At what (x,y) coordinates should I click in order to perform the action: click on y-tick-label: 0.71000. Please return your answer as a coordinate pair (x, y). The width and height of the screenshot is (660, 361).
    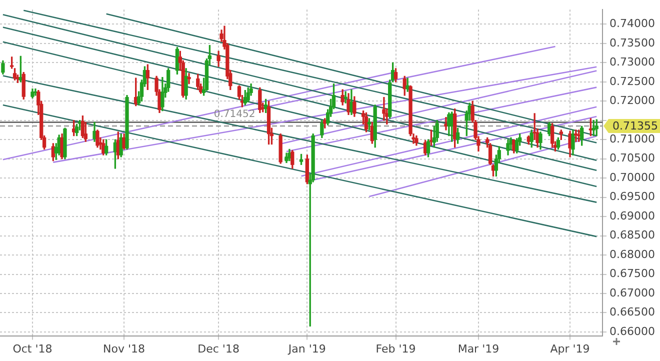
    Looking at the image, I should click on (633, 139).